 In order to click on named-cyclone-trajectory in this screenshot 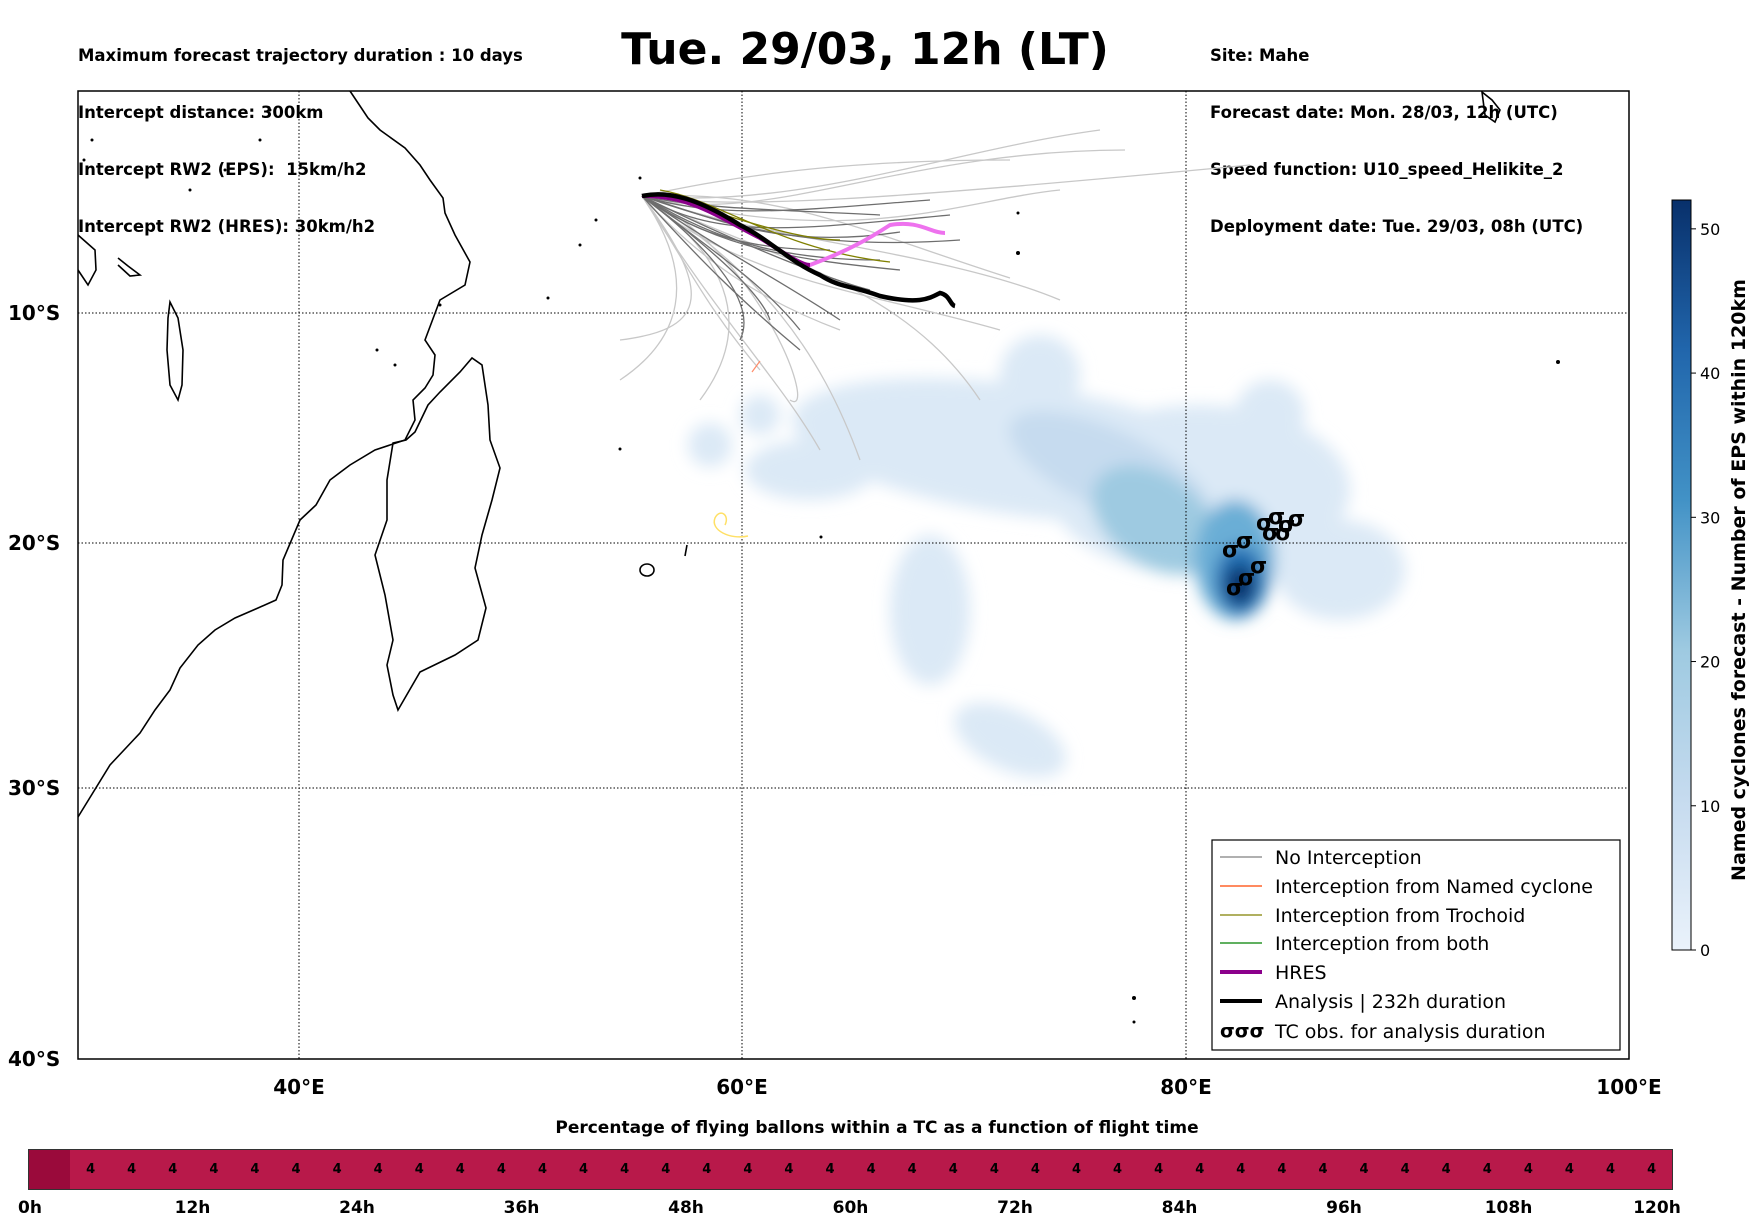, I will do `click(756, 366)`.